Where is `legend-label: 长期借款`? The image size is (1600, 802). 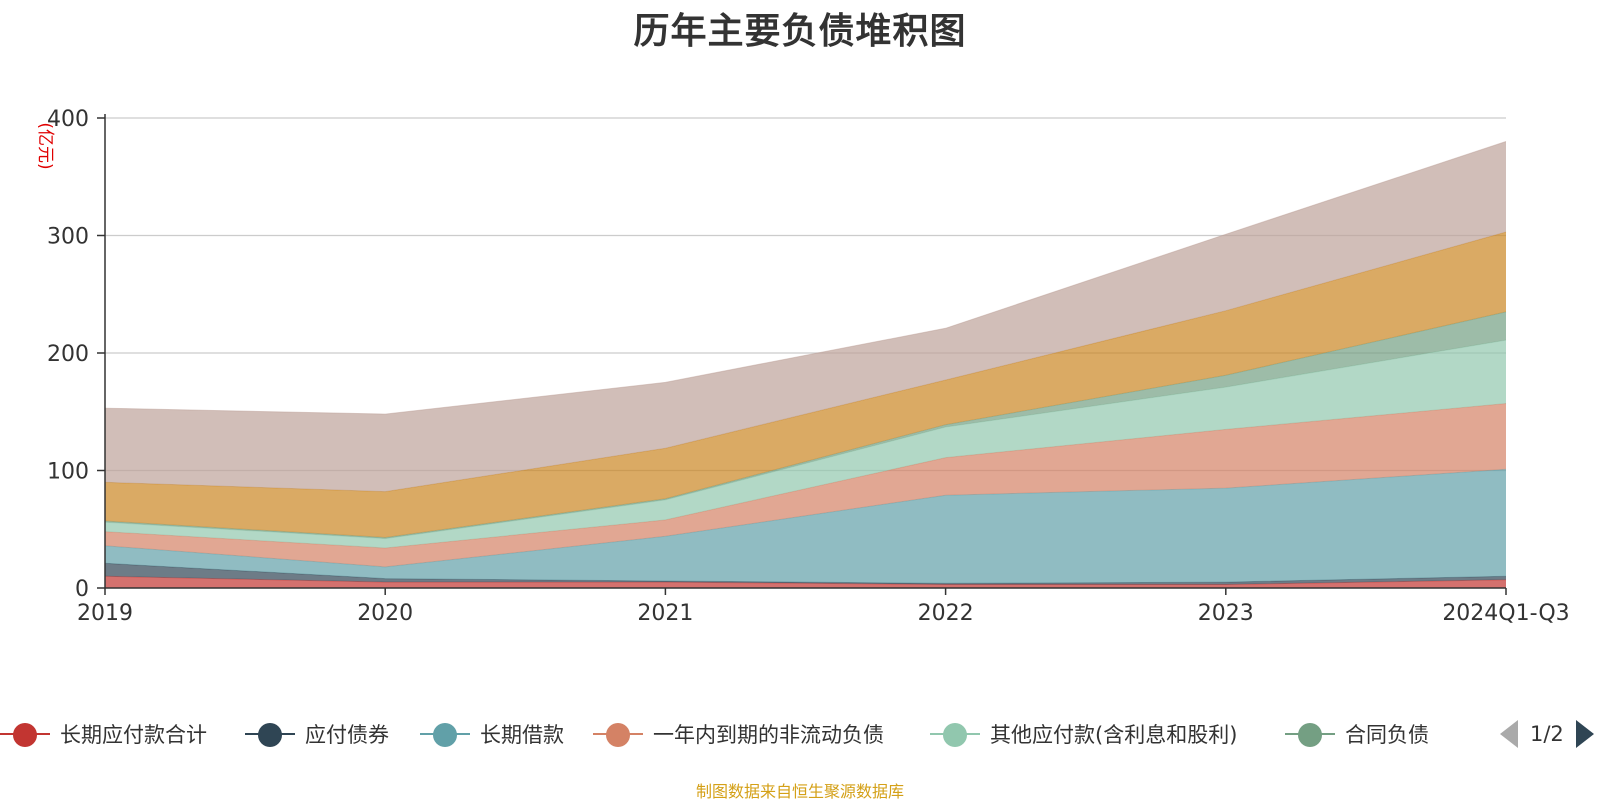
legend-label: 长期借款 is located at coordinates (522, 735).